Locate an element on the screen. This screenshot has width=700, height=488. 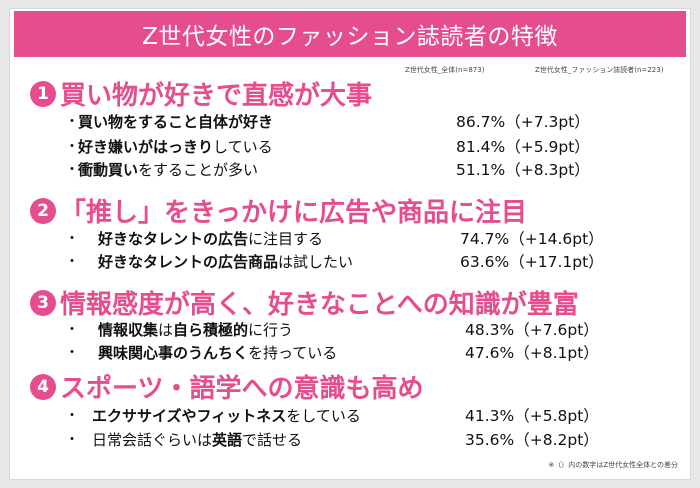
item-text-bold: 買い物をすること自体が好き is located at coordinates (176, 121).